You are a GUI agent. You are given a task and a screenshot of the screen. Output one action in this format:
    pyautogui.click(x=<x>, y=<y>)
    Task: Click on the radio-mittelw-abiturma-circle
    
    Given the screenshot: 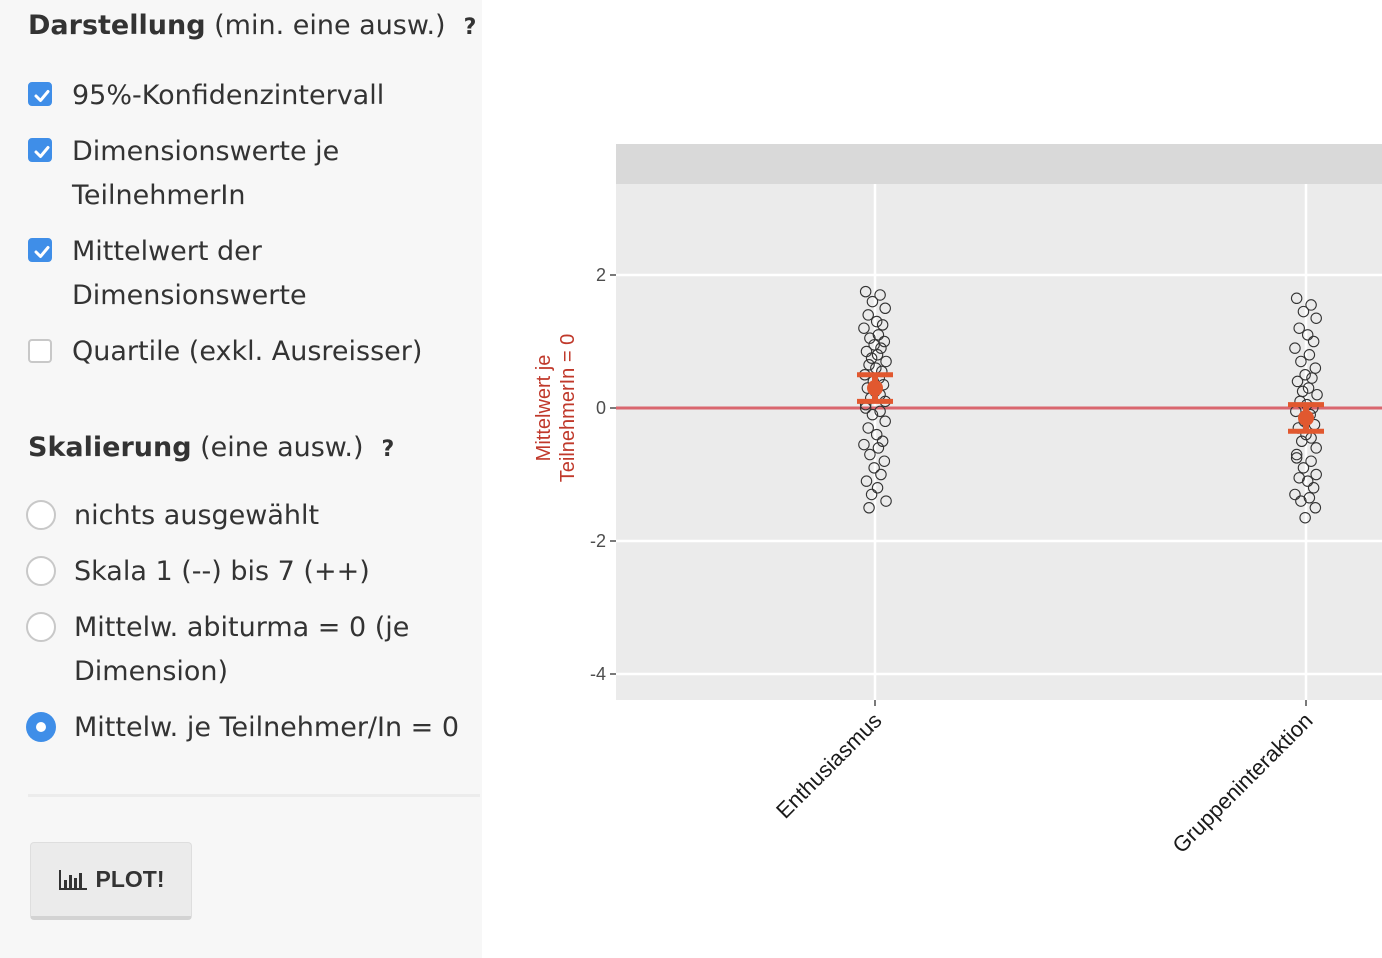 What is the action you would take?
    pyautogui.click(x=41, y=627)
    